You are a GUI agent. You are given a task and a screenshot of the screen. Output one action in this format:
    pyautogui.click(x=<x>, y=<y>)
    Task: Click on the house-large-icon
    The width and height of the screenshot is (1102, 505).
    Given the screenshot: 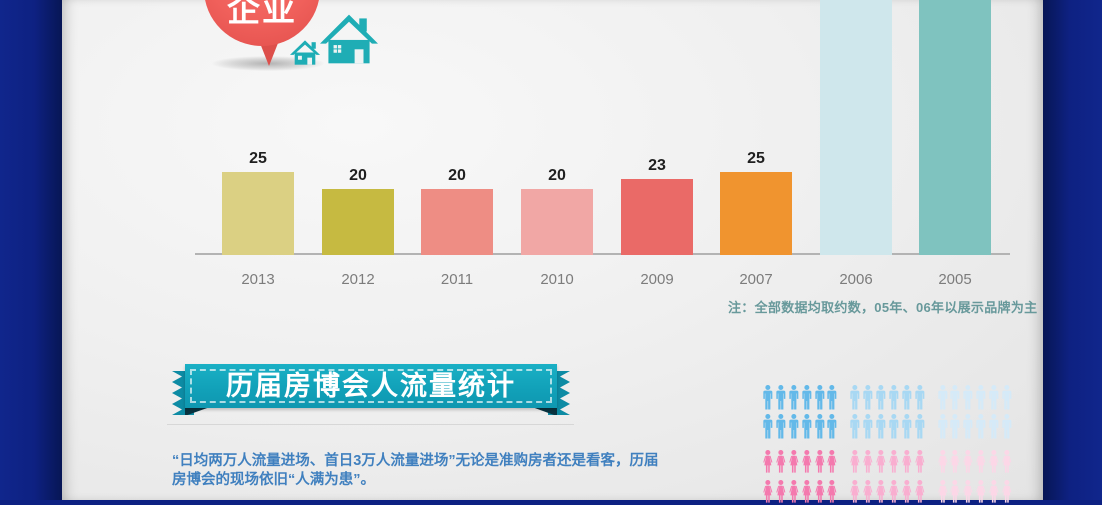 What is the action you would take?
    pyautogui.click(x=349, y=41)
    